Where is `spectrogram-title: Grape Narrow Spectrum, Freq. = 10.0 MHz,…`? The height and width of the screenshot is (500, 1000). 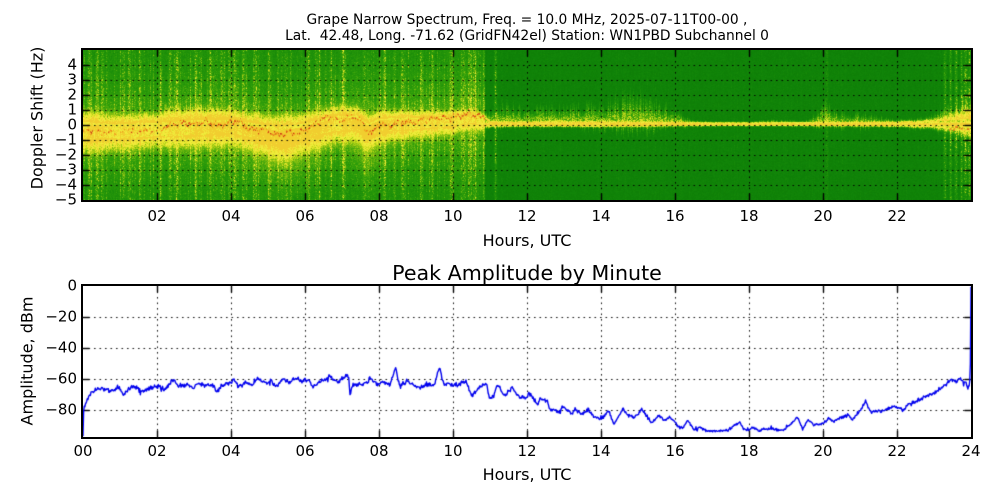 spectrogram-title: Grape Narrow Spectrum, Freq. = 10.0 MHz,… is located at coordinates (527, 28).